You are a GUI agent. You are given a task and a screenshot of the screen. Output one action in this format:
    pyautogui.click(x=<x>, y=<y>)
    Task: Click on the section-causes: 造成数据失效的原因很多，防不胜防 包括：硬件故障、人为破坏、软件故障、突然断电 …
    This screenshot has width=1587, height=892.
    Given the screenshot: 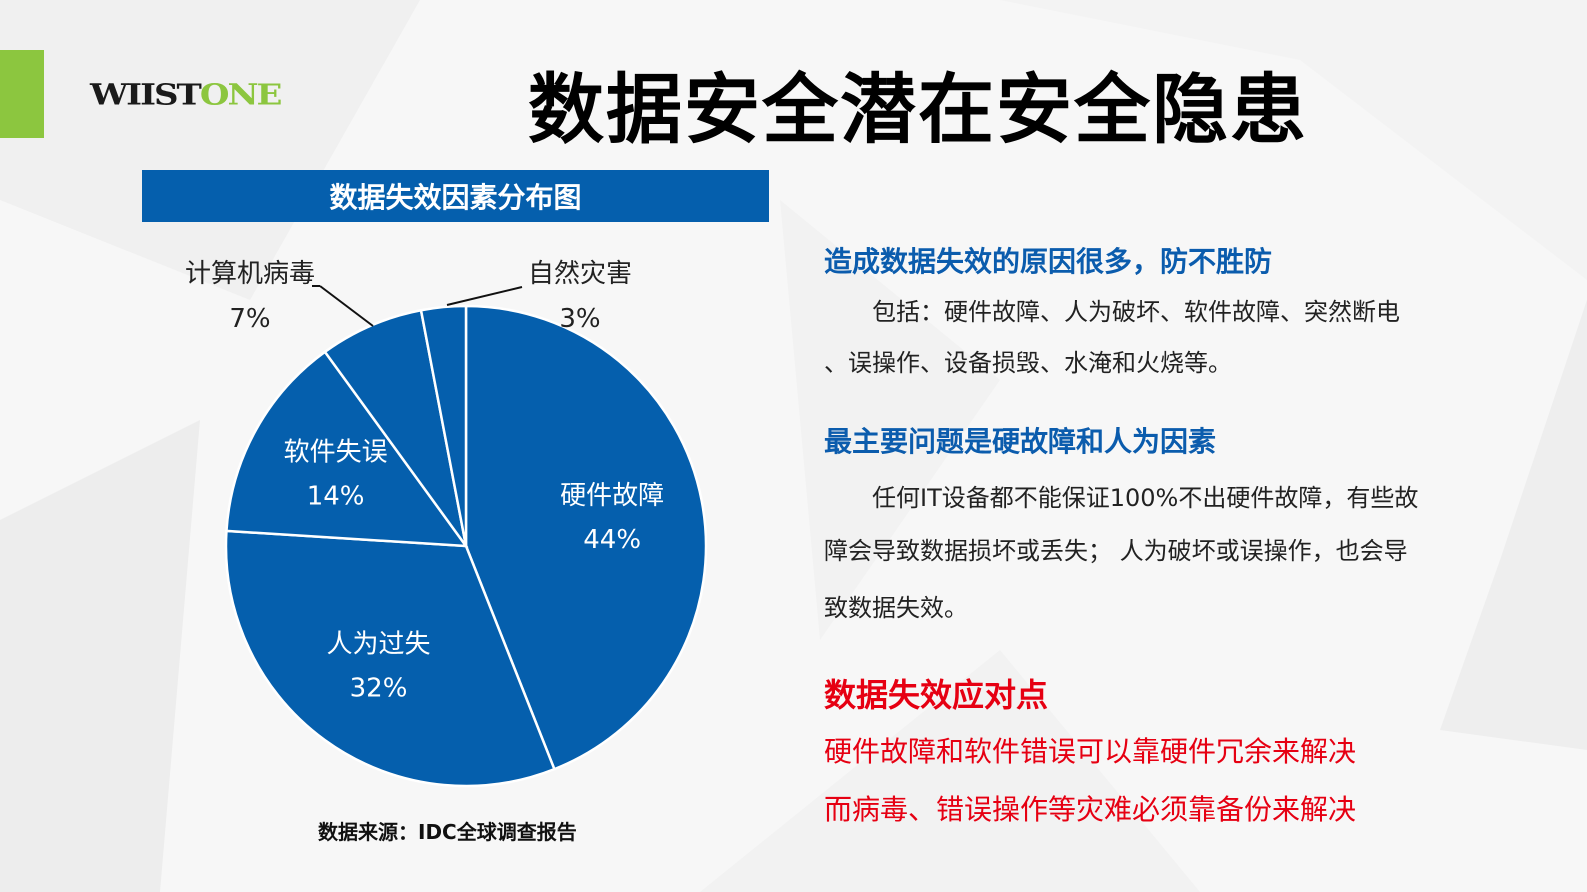 What is the action you would take?
    pyautogui.click(x=1112, y=309)
    